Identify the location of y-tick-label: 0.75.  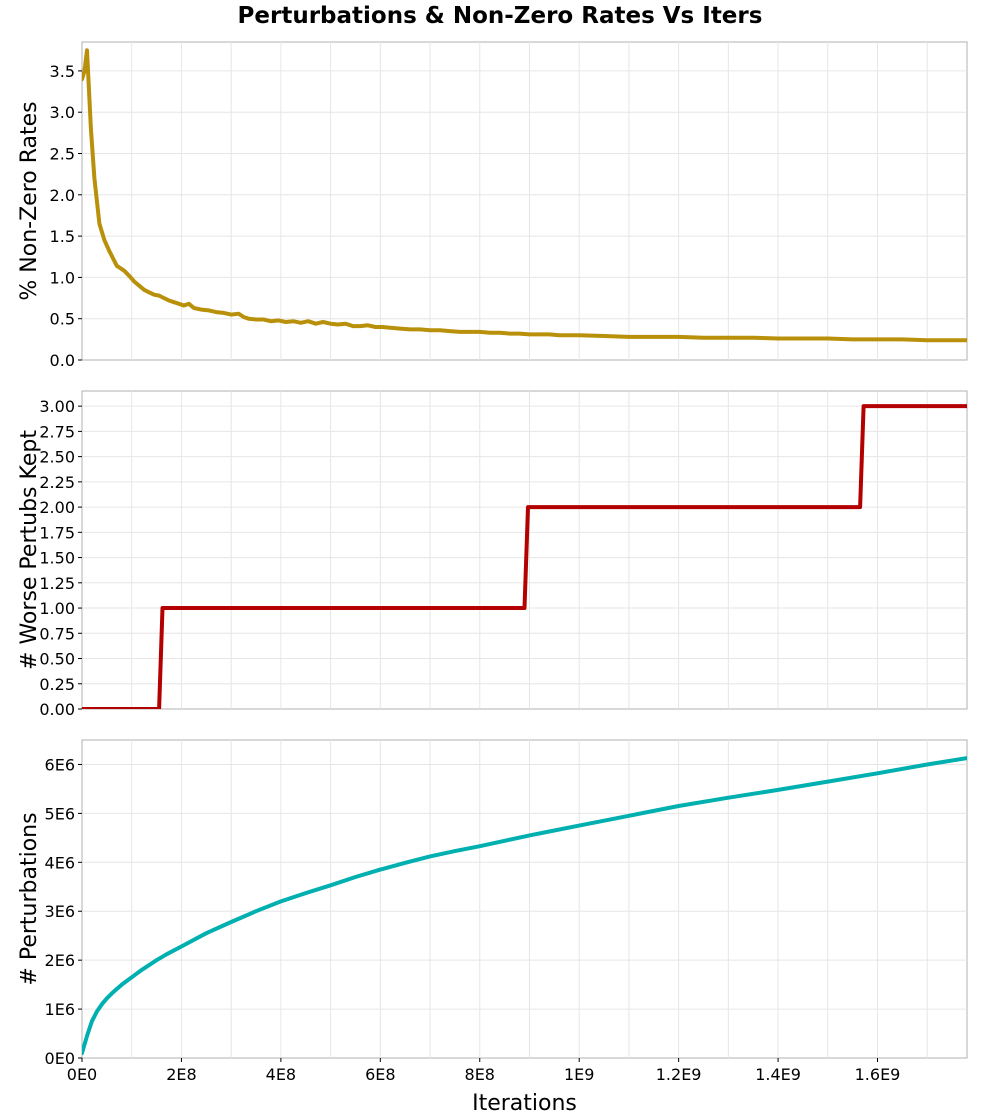
(57, 633).